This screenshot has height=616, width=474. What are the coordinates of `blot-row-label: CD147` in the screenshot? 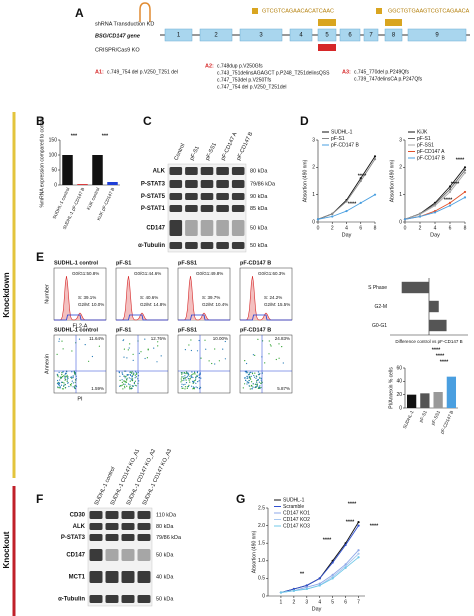 It's located at (155, 229).